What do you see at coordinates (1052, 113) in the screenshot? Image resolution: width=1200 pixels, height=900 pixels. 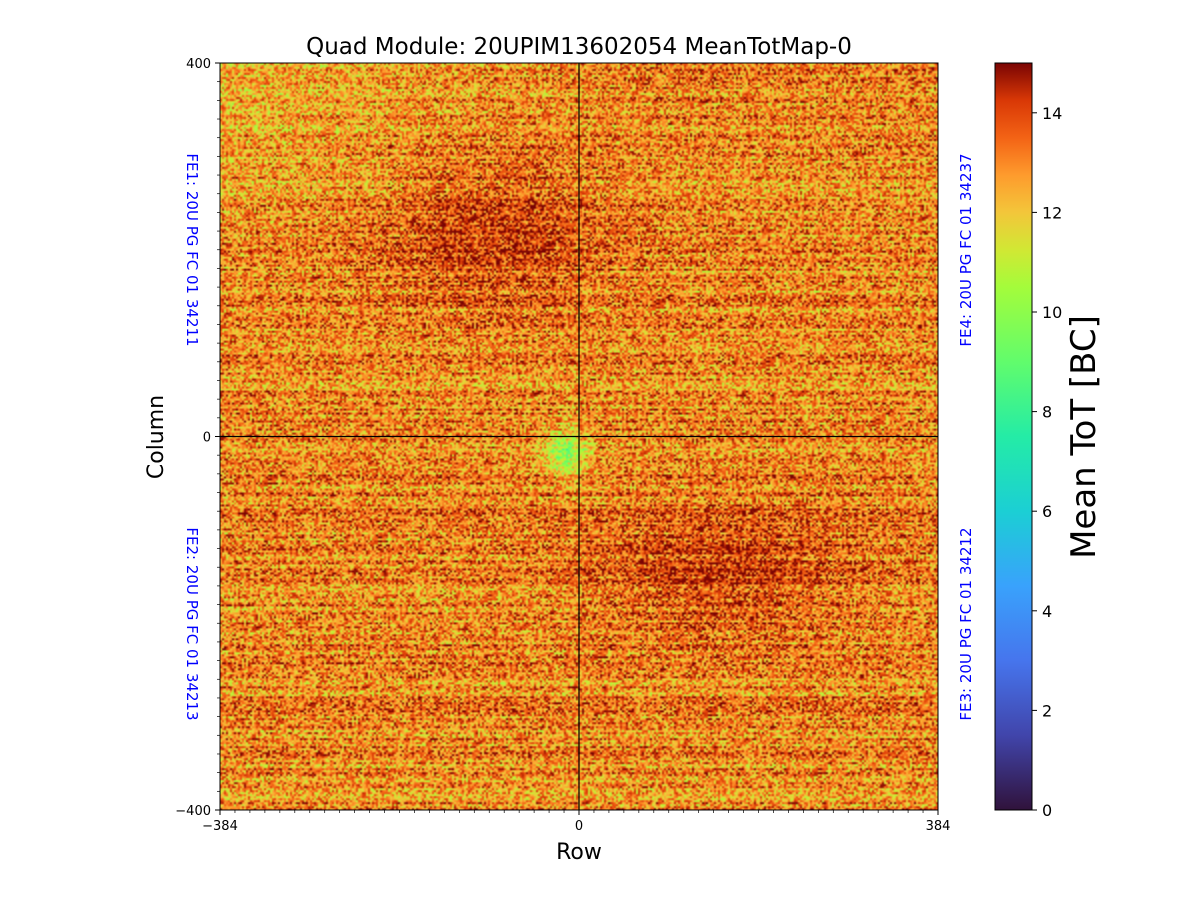 I see `colorbar-tick-label: 14` at bounding box center [1052, 113].